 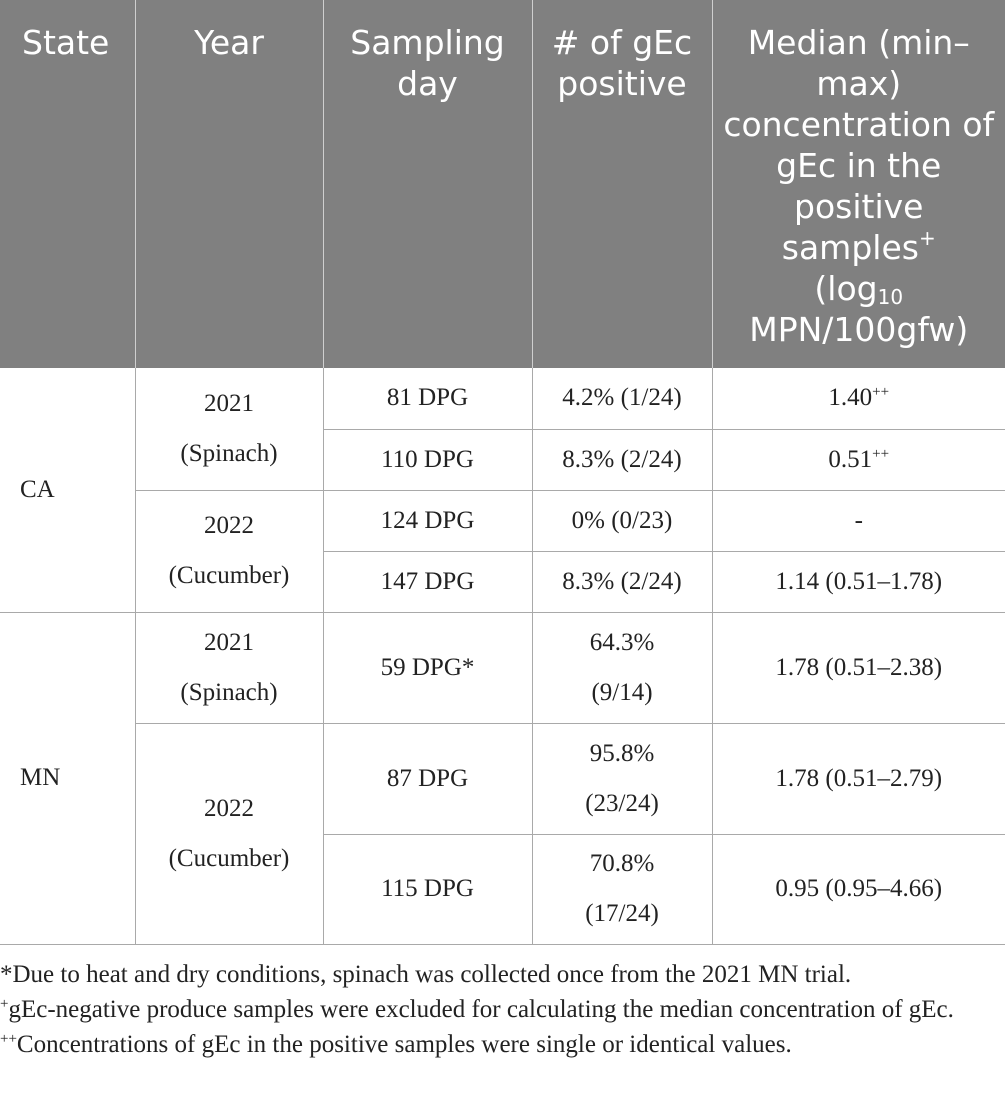 I want to click on state-cell-ca: CA, so click(x=68, y=490).